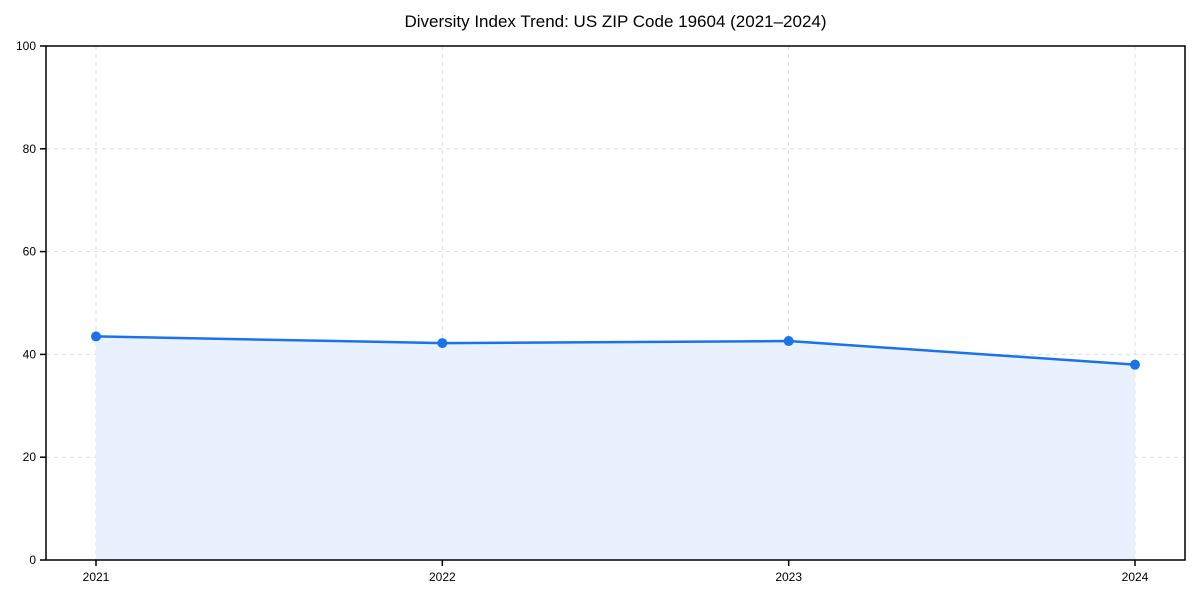 This screenshot has width=1200, height=600. Describe the element at coordinates (442, 577) in the screenshot. I see `x-tick-label: 2022` at that location.